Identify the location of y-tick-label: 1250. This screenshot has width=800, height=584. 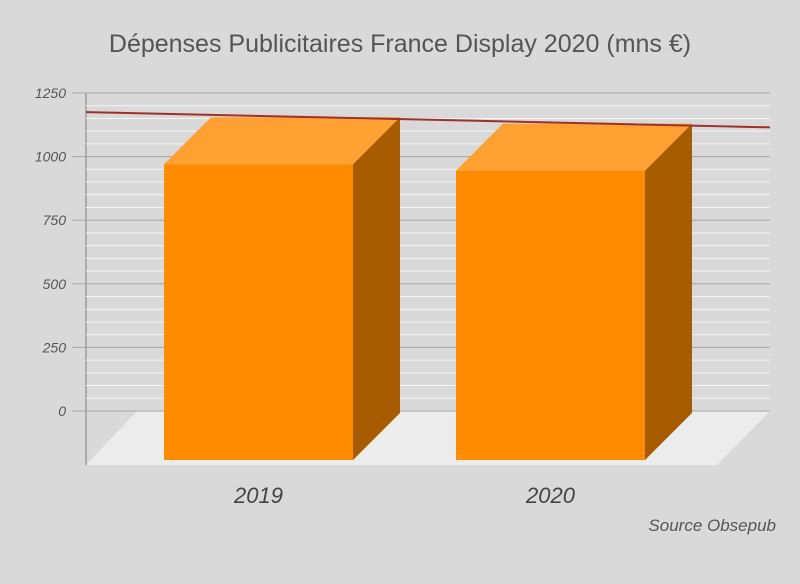
(50, 93).